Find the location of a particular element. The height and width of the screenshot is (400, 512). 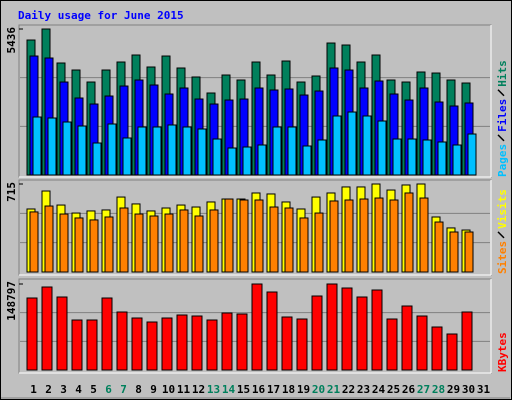

x-tick-label: 7 is located at coordinates (123, 389).